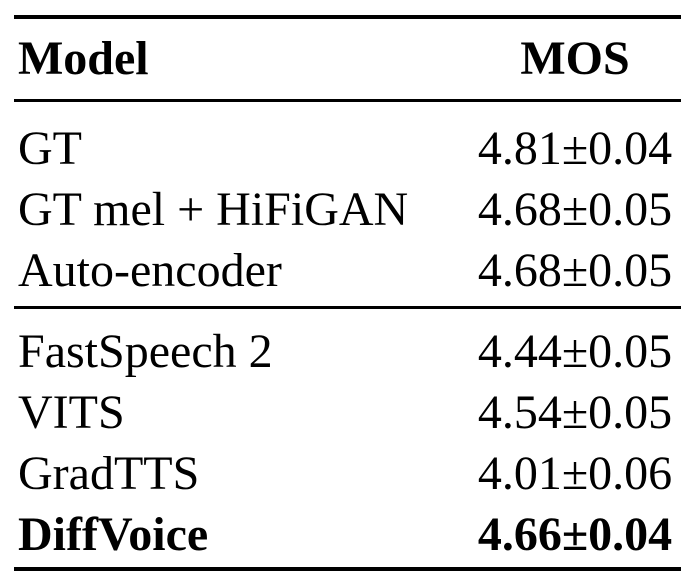 This screenshot has height=587, width=692. What do you see at coordinates (347, 148) in the screenshot?
I see `table-row: GT 4.81±0.04` at bounding box center [347, 148].